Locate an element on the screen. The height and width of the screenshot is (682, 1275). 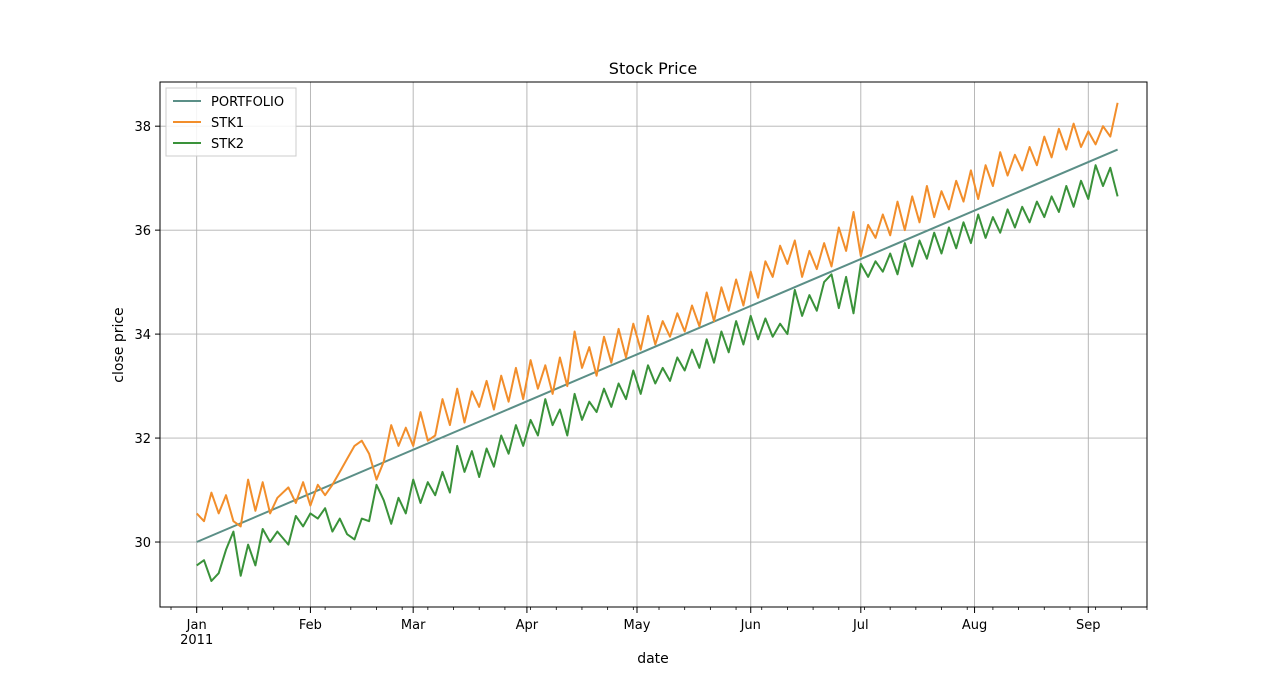
legend-label-stk2: STK2 is located at coordinates (227, 144).